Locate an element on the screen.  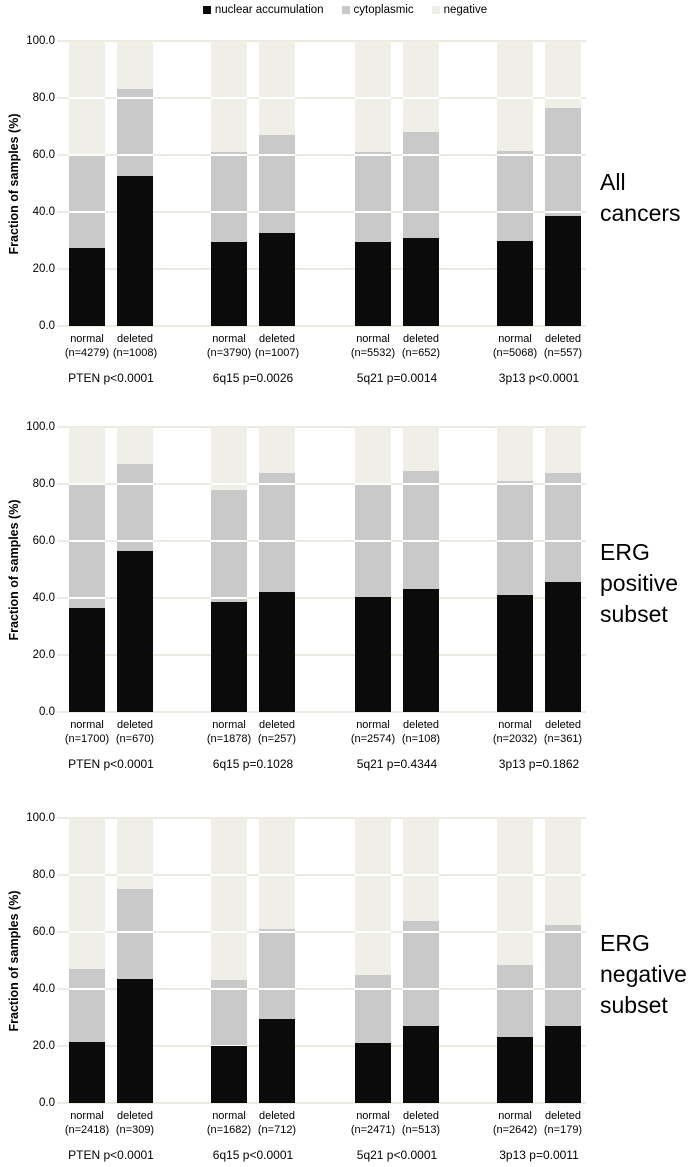
p-value-label: 5q21 p=0.0014 is located at coordinates (397, 378).